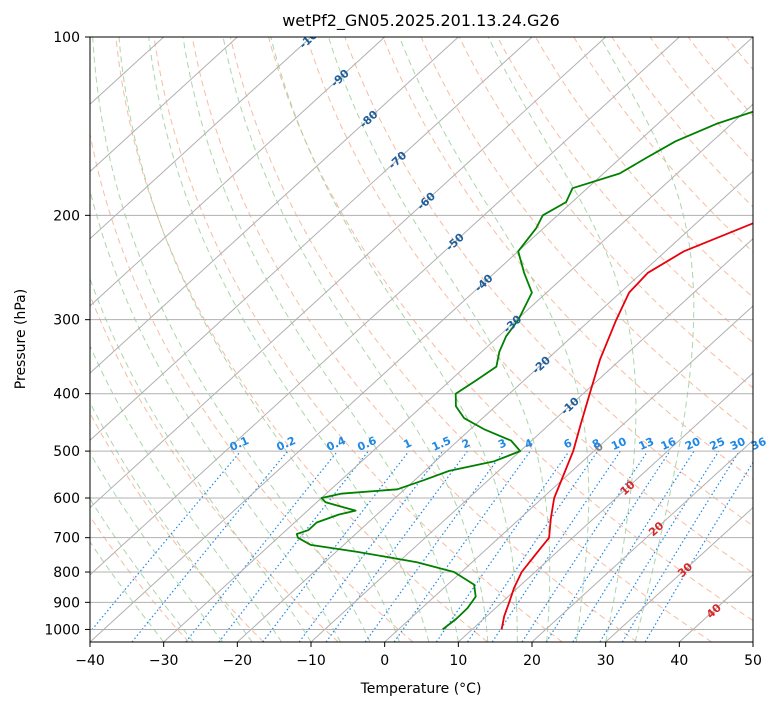 The width and height of the screenshot is (775, 708). What do you see at coordinates (311, 661) in the screenshot?
I see `x-tick-label: −10` at bounding box center [311, 661].